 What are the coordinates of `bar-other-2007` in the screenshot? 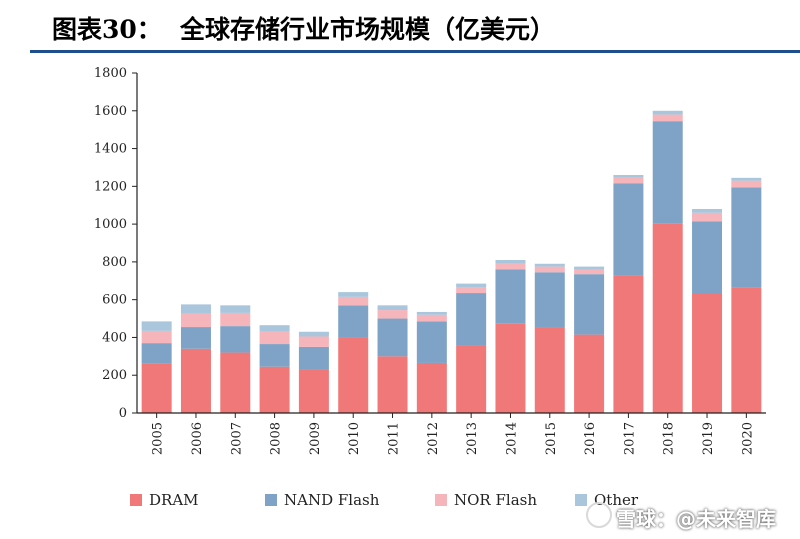 It's located at (235, 309).